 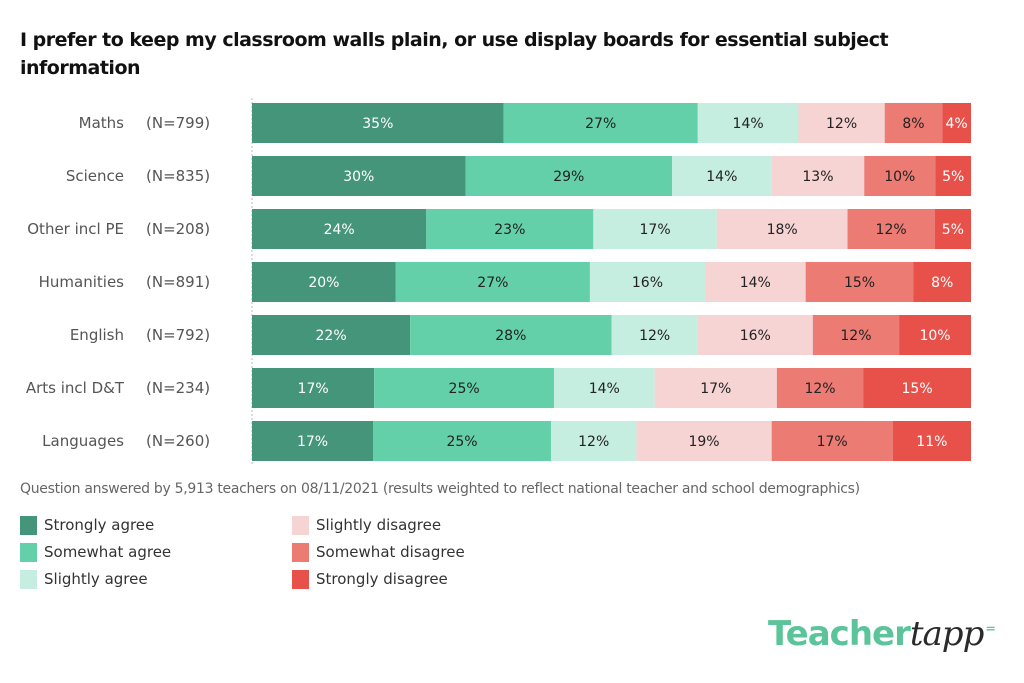 I want to click on legend-label: Slightly agree, so click(x=96, y=579).